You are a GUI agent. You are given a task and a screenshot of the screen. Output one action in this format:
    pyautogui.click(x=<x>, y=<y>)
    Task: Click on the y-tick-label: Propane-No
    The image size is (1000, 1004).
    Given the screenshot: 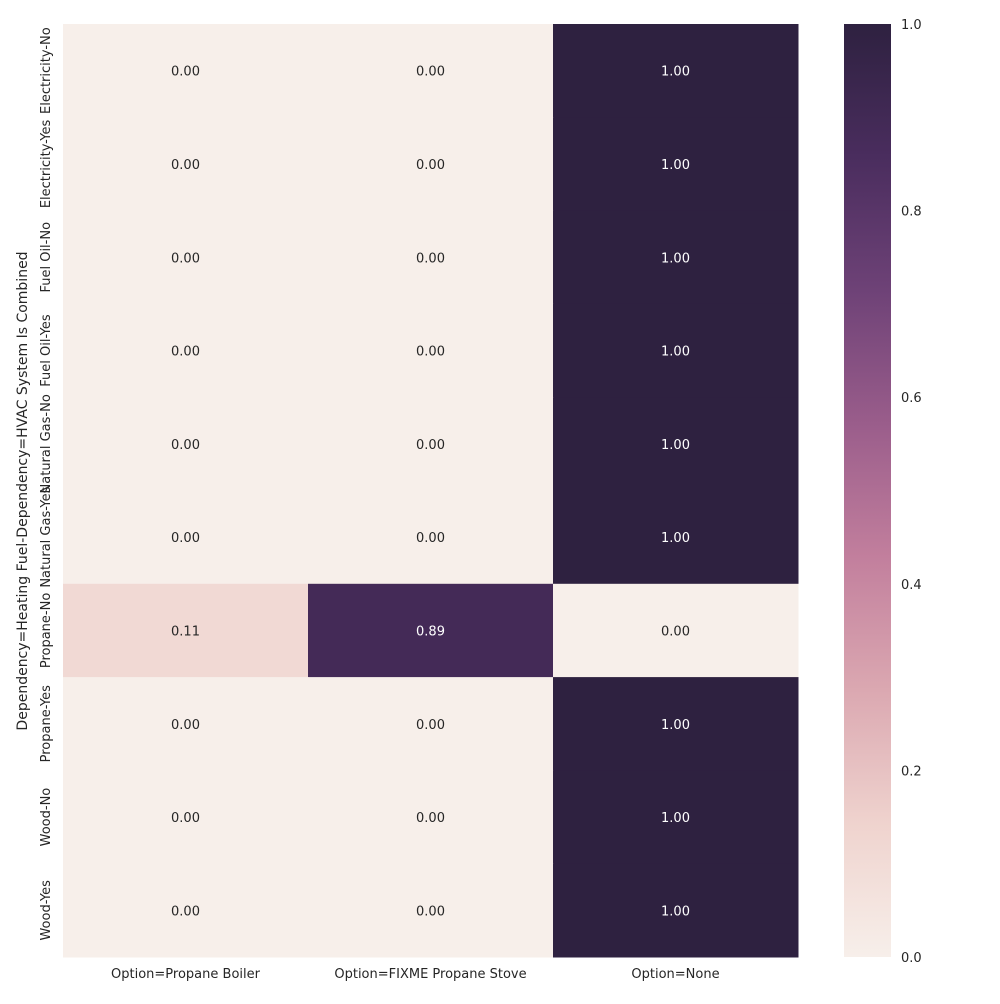 What is the action you would take?
    pyautogui.click(x=46, y=630)
    